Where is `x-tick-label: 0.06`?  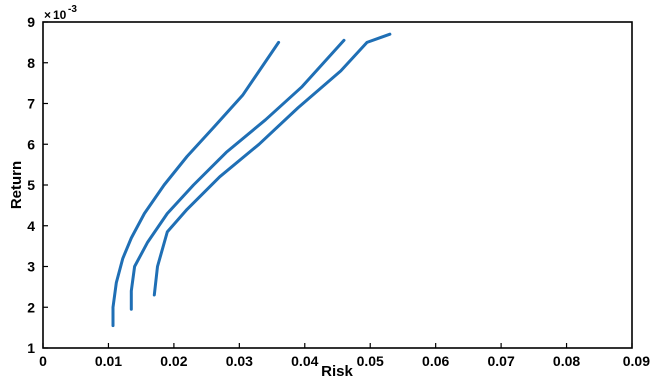 x-tick-label: 0.06 is located at coordinates (435, 361).